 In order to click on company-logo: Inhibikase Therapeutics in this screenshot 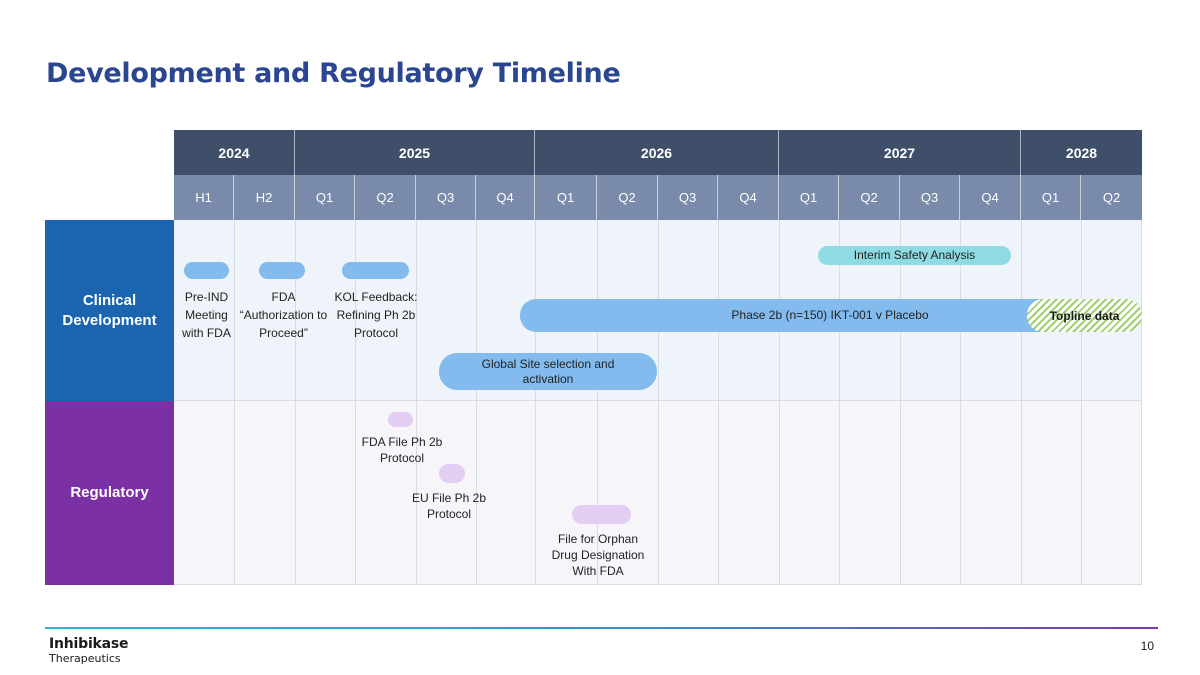, I will do `click(89, 651)`.